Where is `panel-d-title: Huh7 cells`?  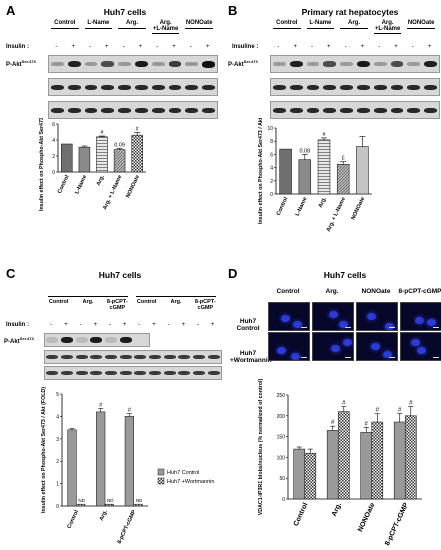
panel-d-title: Huh7 cells is located at coordinates (345, 275).